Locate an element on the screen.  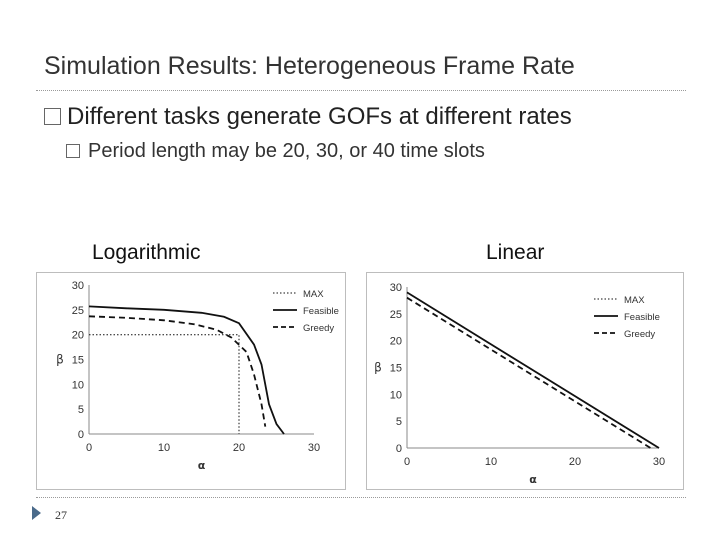
page-marker-icon is located at coordinates (36, 513).